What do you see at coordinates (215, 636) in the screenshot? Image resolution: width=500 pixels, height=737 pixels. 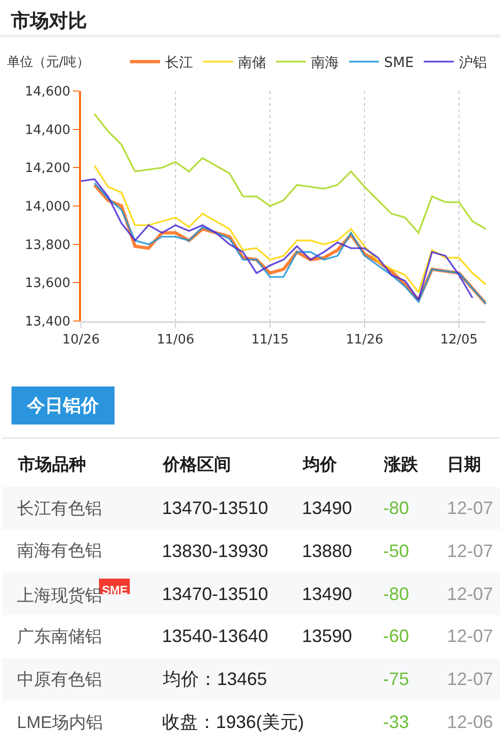 I see `text: 13540-13640` at bounding box center [215, 636].